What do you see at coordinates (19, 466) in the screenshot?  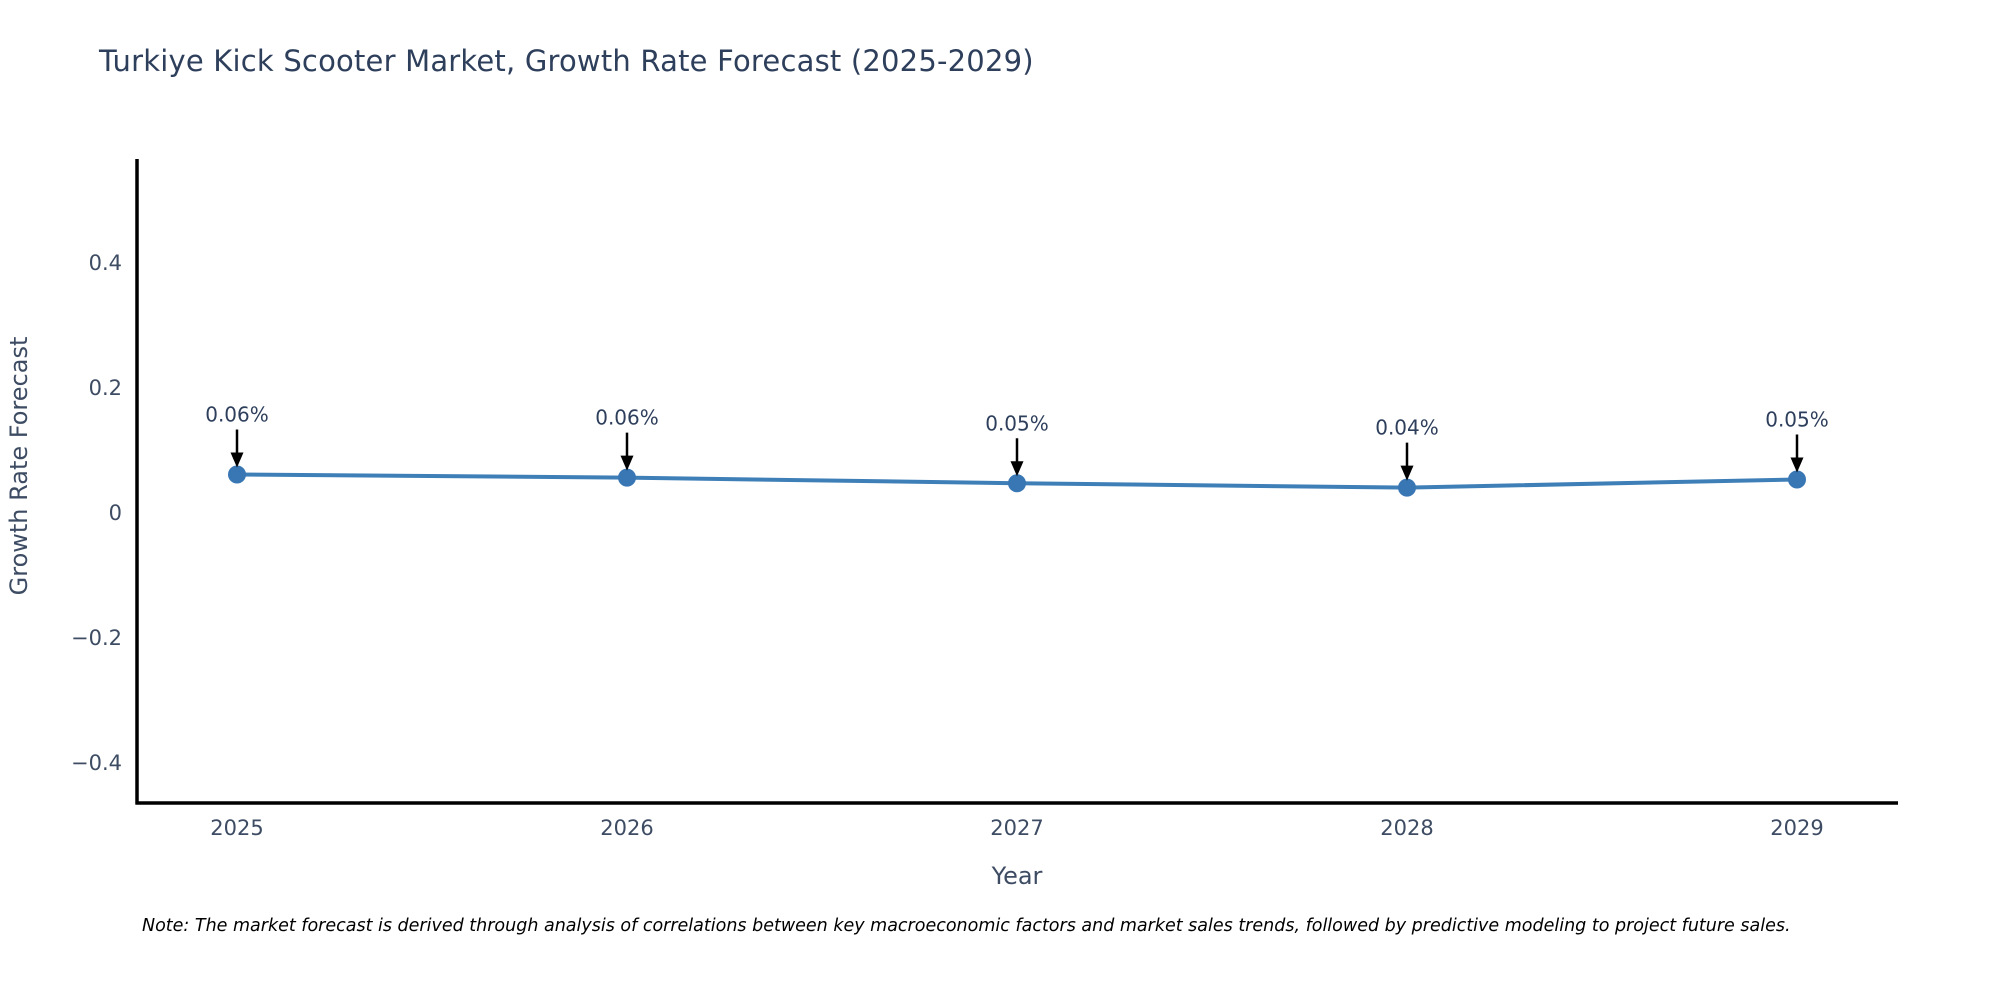 I see `y-axis-title: Growth Rate Forecast` at bounding box center [19, 466].